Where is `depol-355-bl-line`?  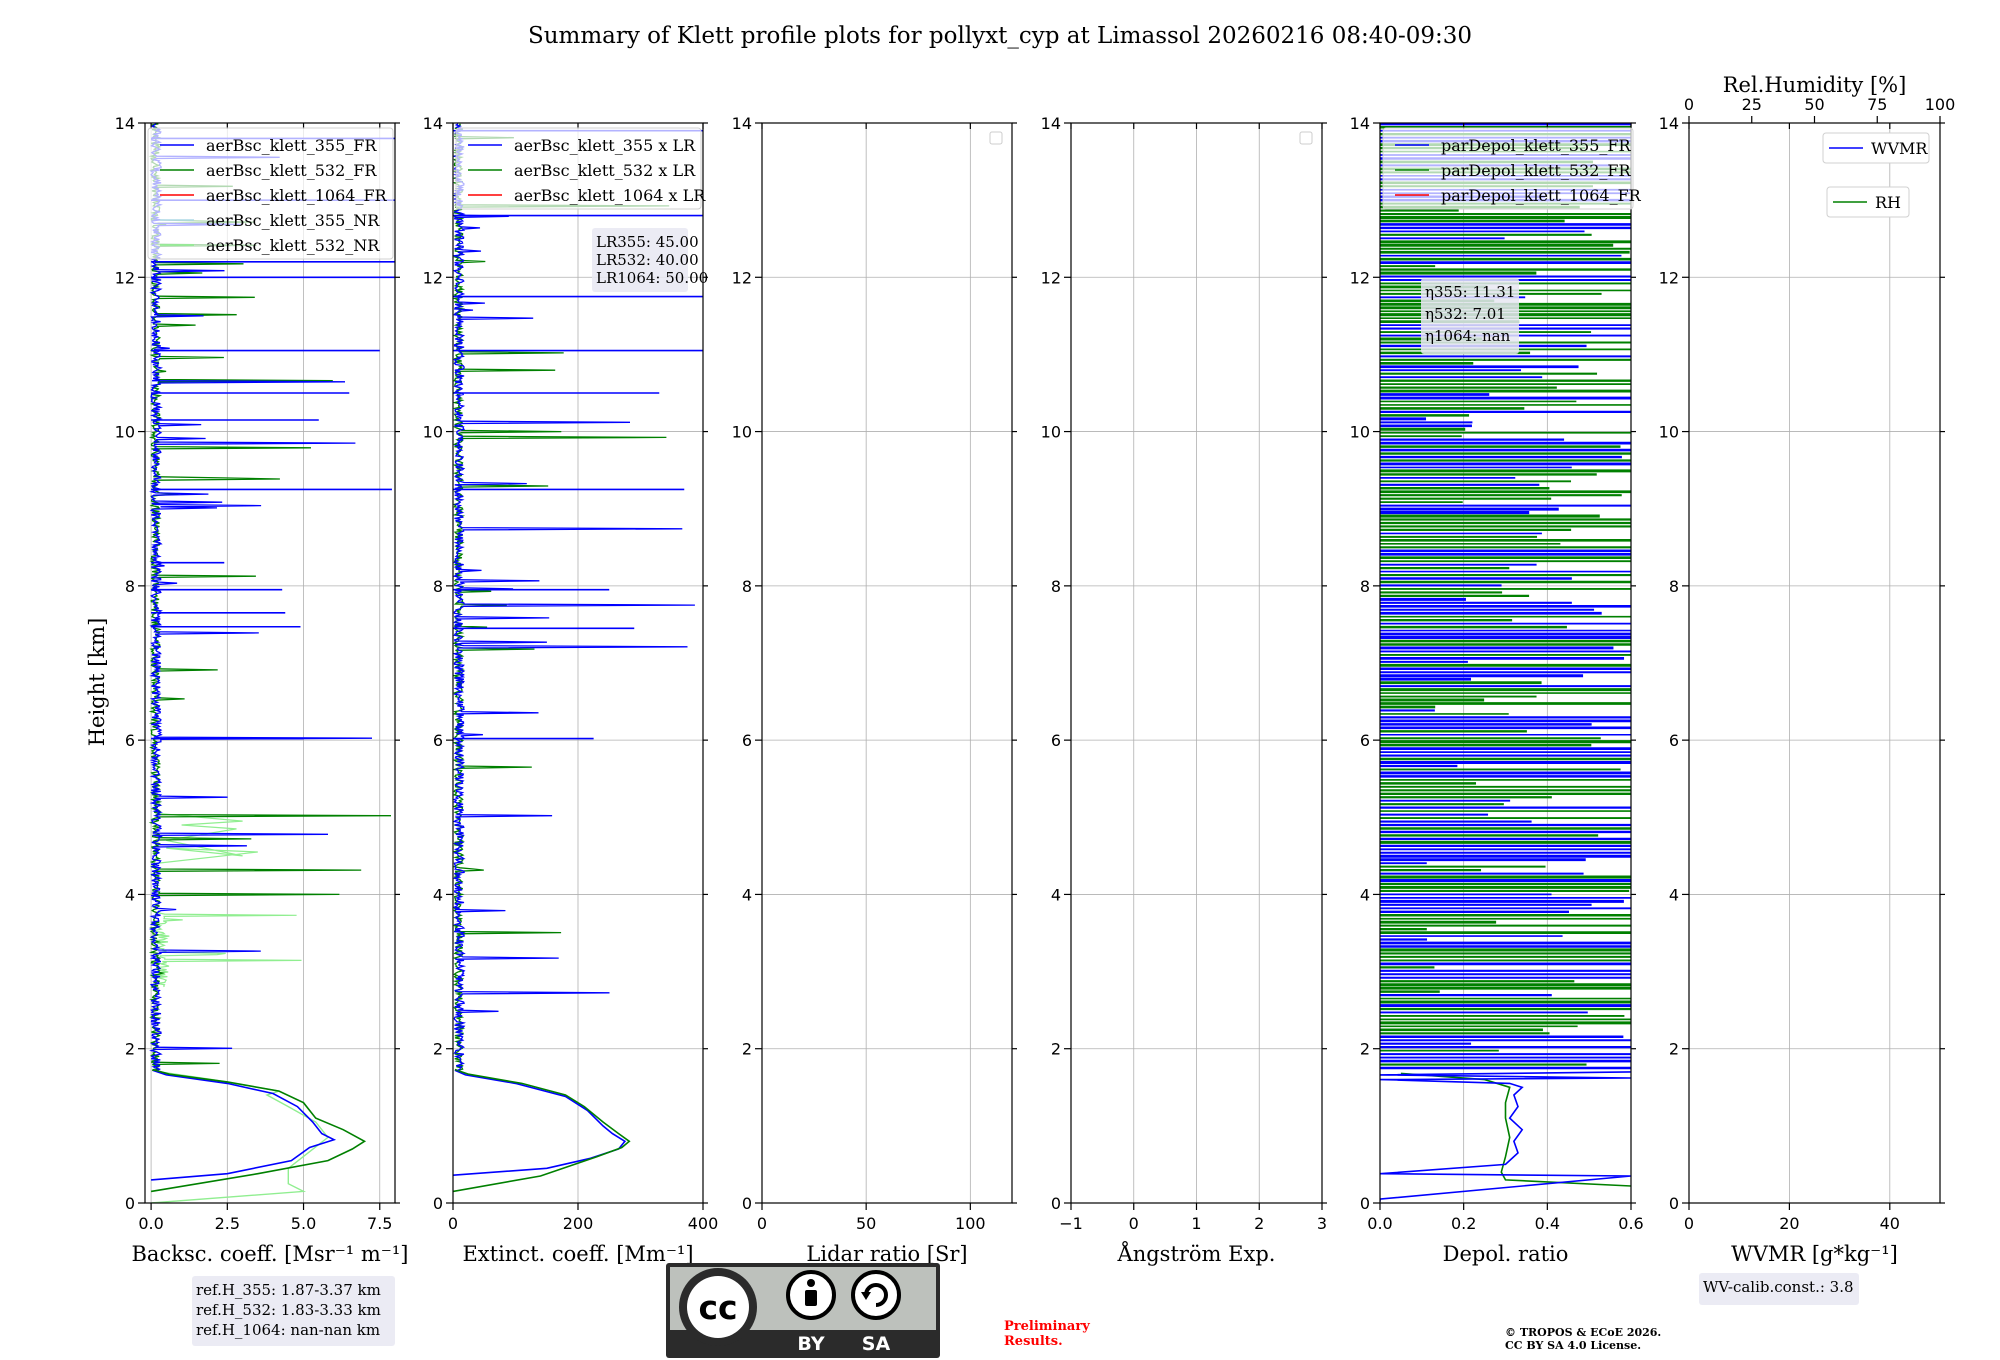 depol-355-bl-line is located at coordinates (1505, 1136).